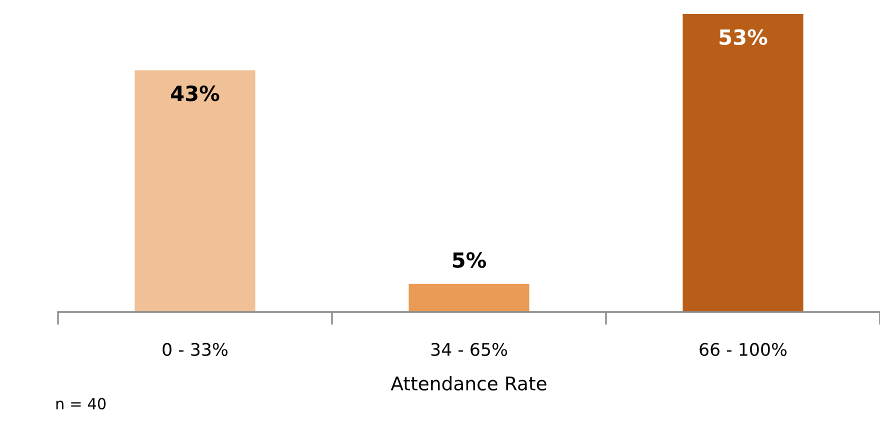 The width and height of the screenshot is (880, 446). I want to click on data-label: 43%, so click(195, 93).